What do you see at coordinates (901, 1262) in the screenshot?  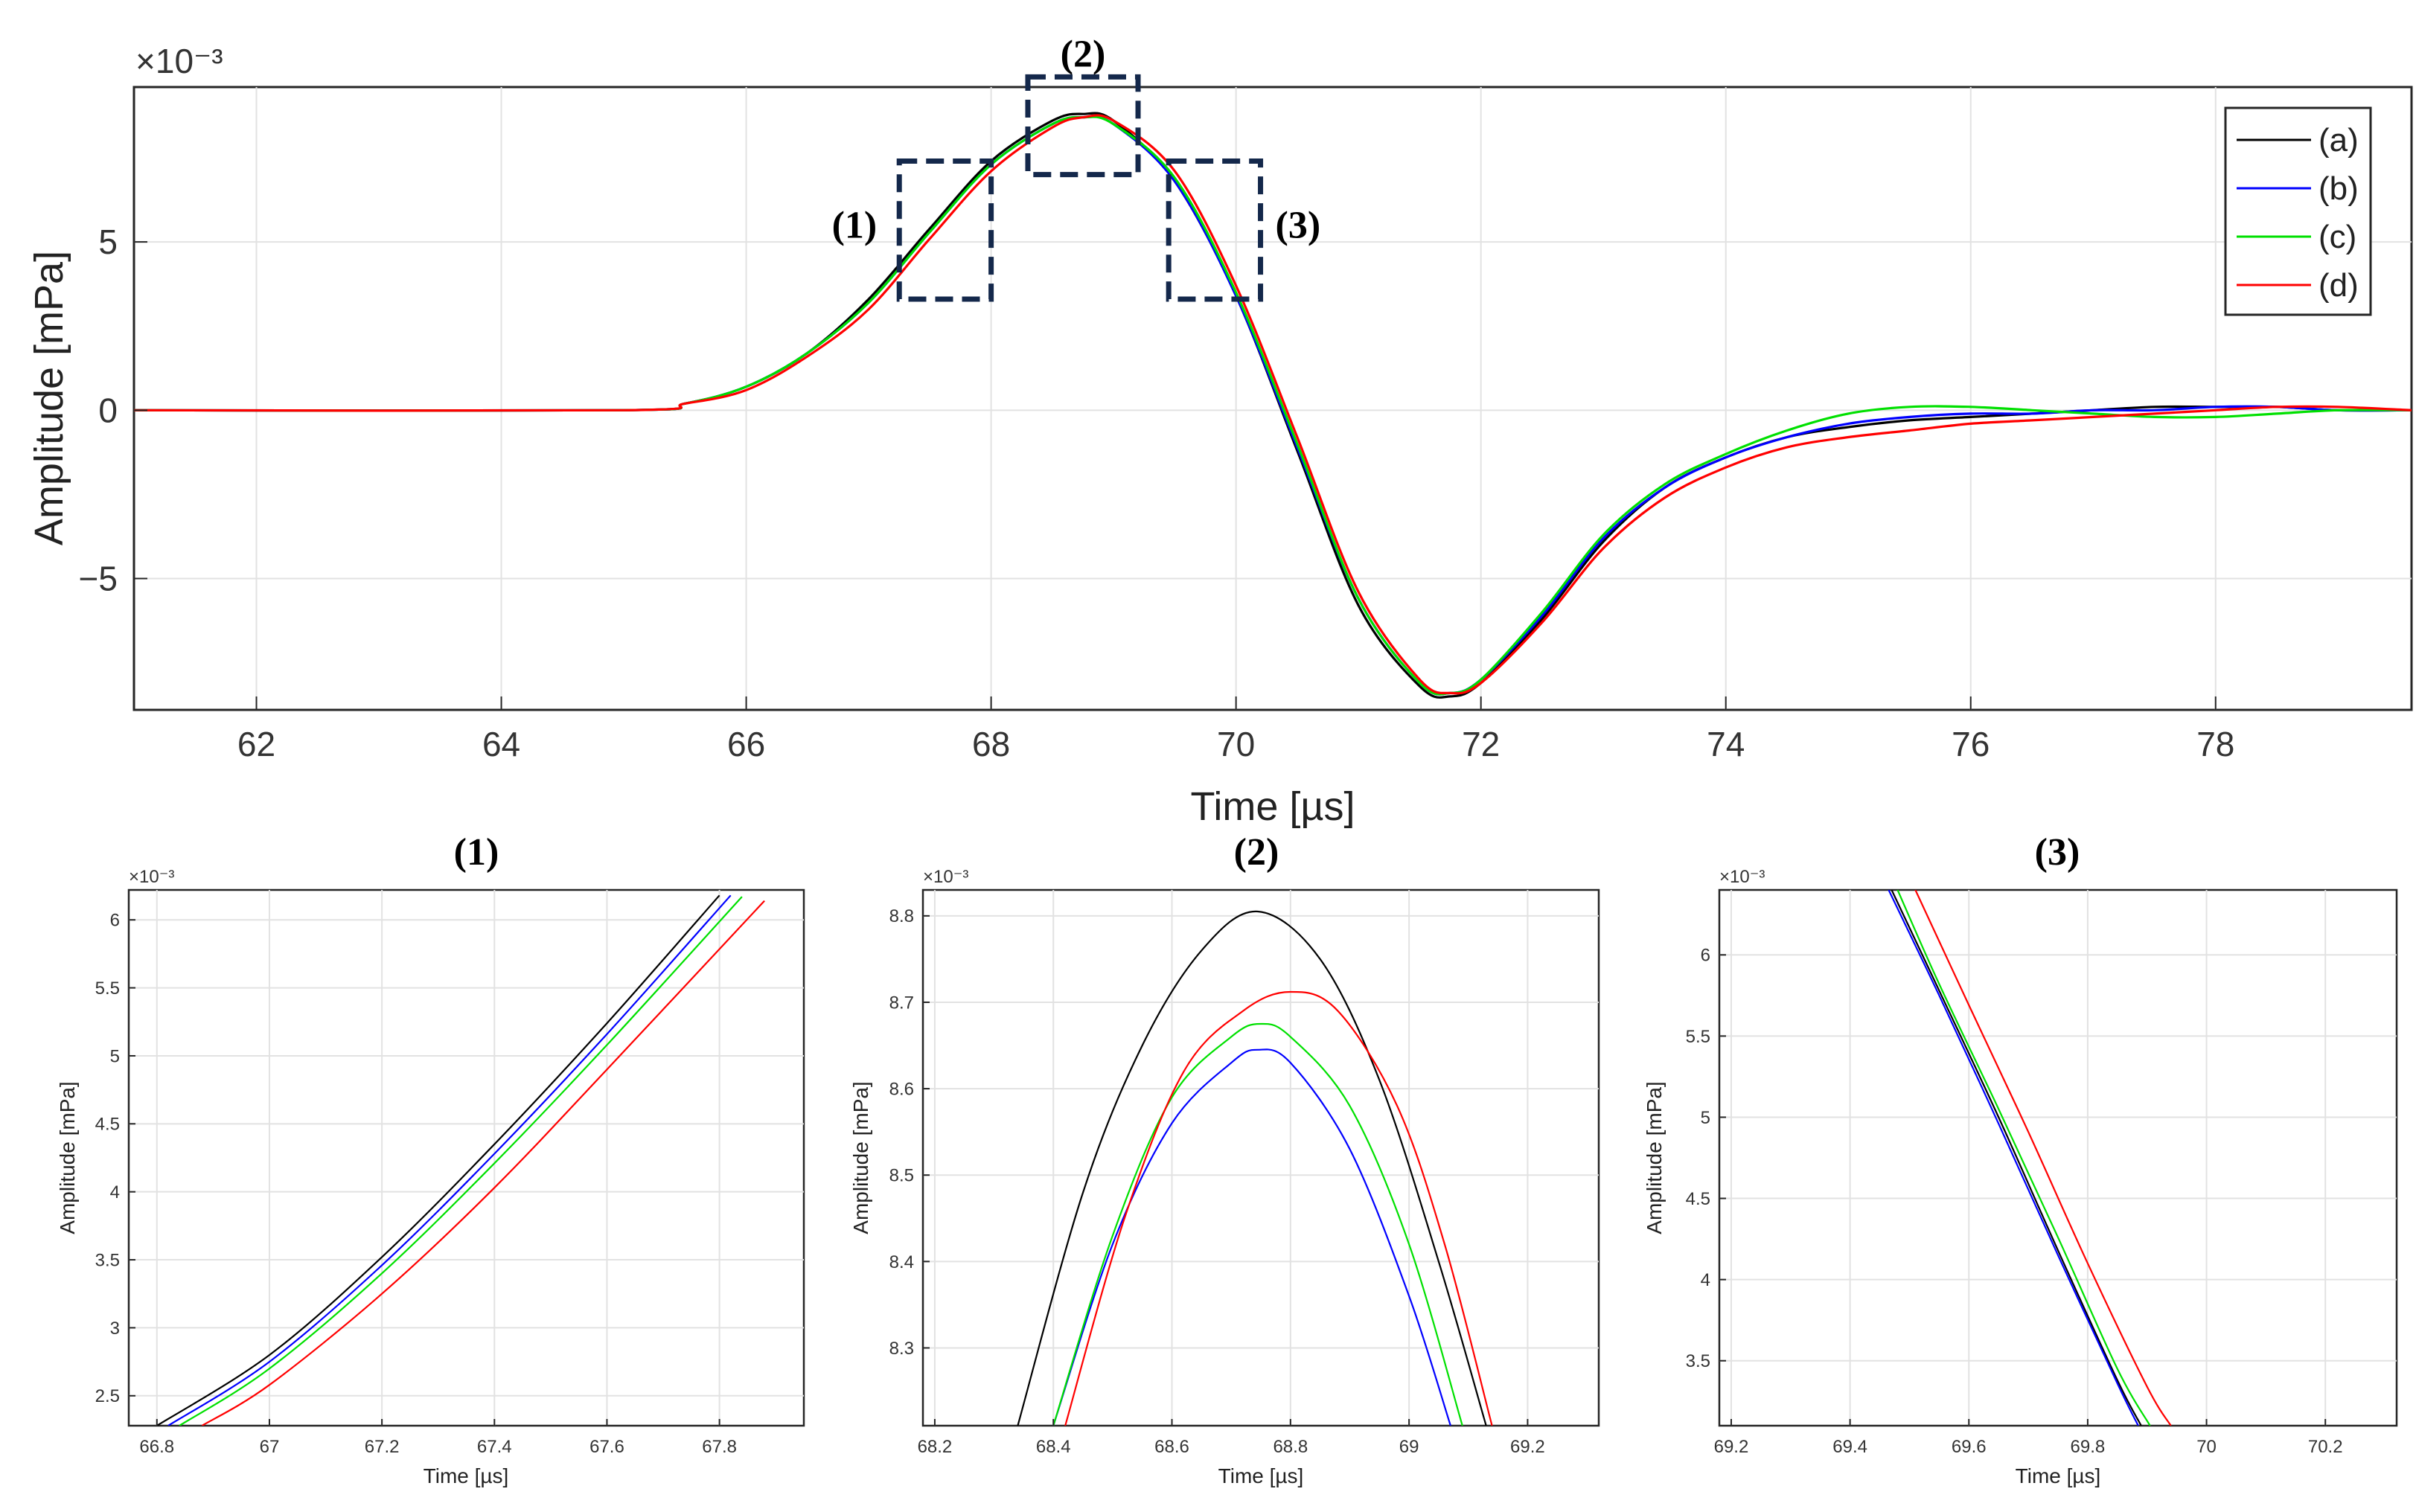 I see `zoom2-y-tick-label: 8.4` at bounding box center [901, 1262].